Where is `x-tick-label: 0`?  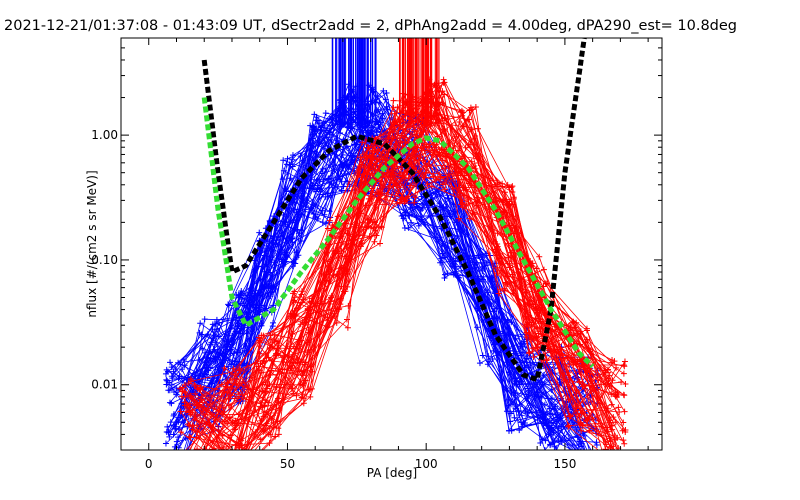
x-tick-label: 0 is located at coordinates (149, 464).